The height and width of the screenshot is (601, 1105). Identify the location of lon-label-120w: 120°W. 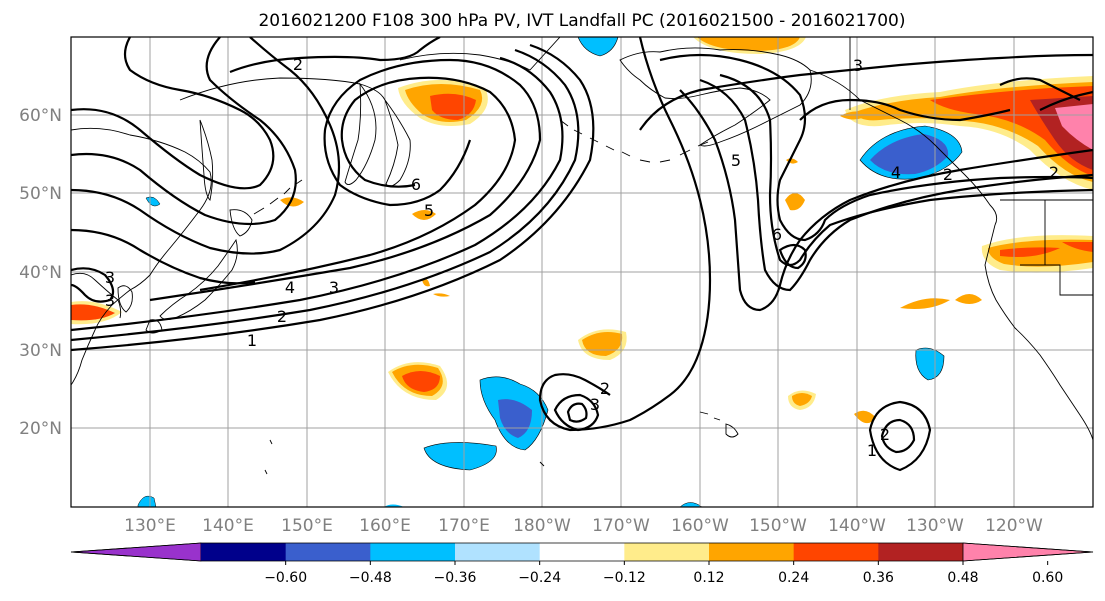
(1014, 526).